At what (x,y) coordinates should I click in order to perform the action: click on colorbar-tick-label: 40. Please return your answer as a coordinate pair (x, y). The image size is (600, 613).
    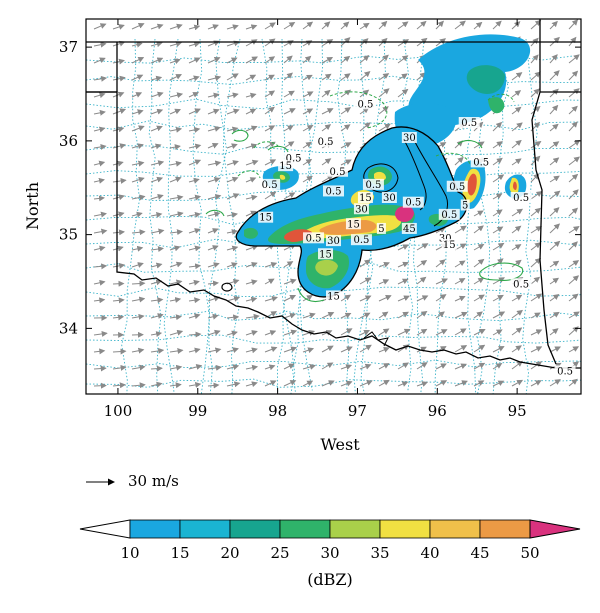
    Looking at the image, I should click on (429, 553).